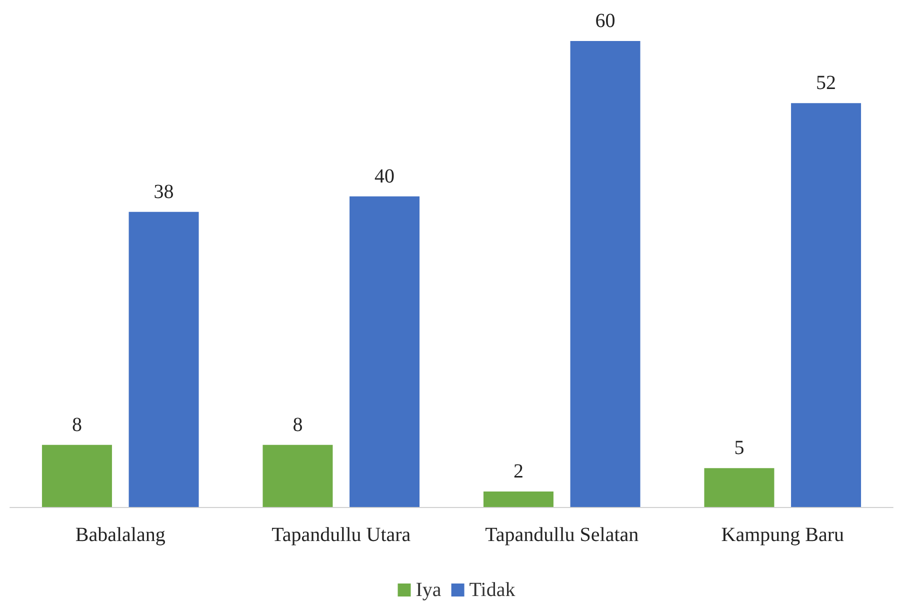 The width and height of the screenshot is (913, 607). Describe the element at coordinates (826, 83) in the screenshot. I see `data-label: 52` at that location.